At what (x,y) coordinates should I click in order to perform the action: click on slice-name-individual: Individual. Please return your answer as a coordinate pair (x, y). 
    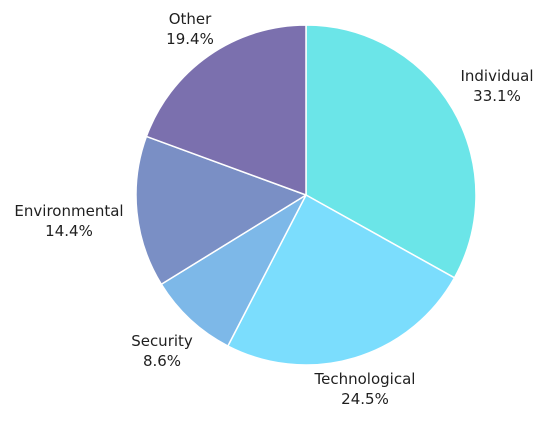
    Looking at the image, I should click on (497, 76).